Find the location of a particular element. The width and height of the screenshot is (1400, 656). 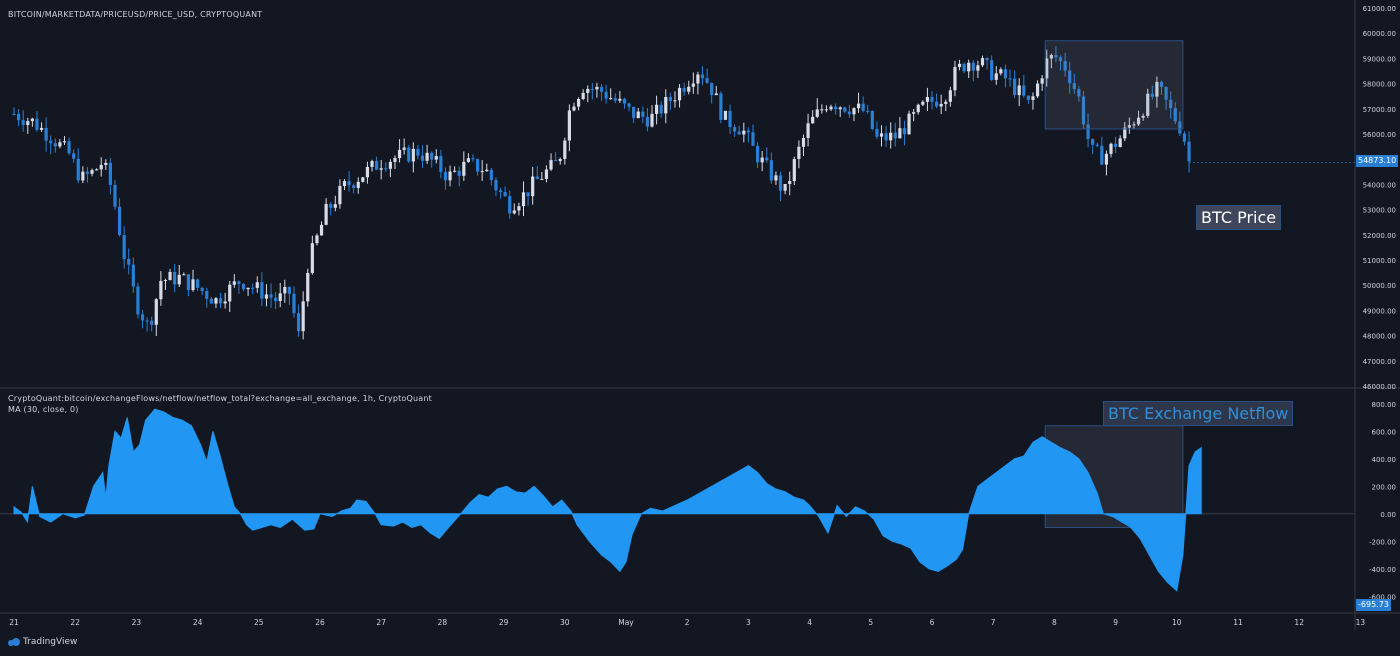

netflow-y-tick-label: -200.00 is located at coordinates (1382, 542).